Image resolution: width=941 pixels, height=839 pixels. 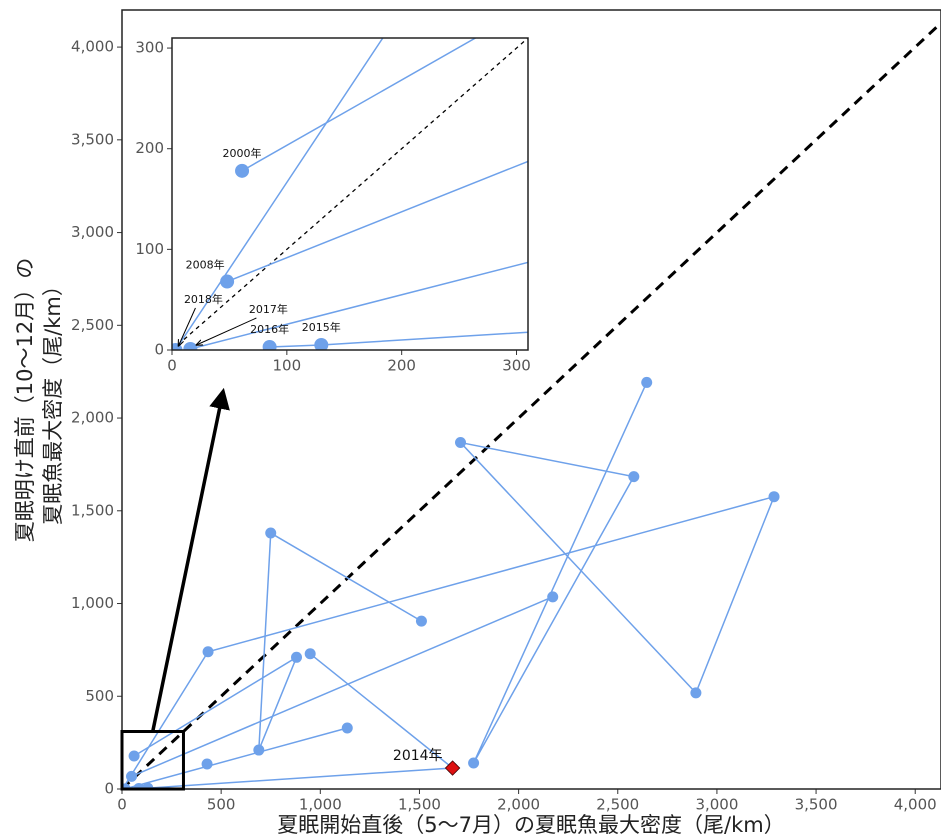 What do you see at coordinates (915, 805) in the screenshot?
I see `x-tick-label: 4,000` at bounding box center [915, 805].